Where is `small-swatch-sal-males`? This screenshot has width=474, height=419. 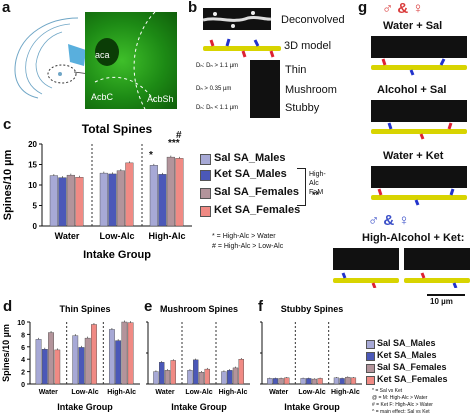
small-swatch-sal-males is located at coordinates (370, 344).